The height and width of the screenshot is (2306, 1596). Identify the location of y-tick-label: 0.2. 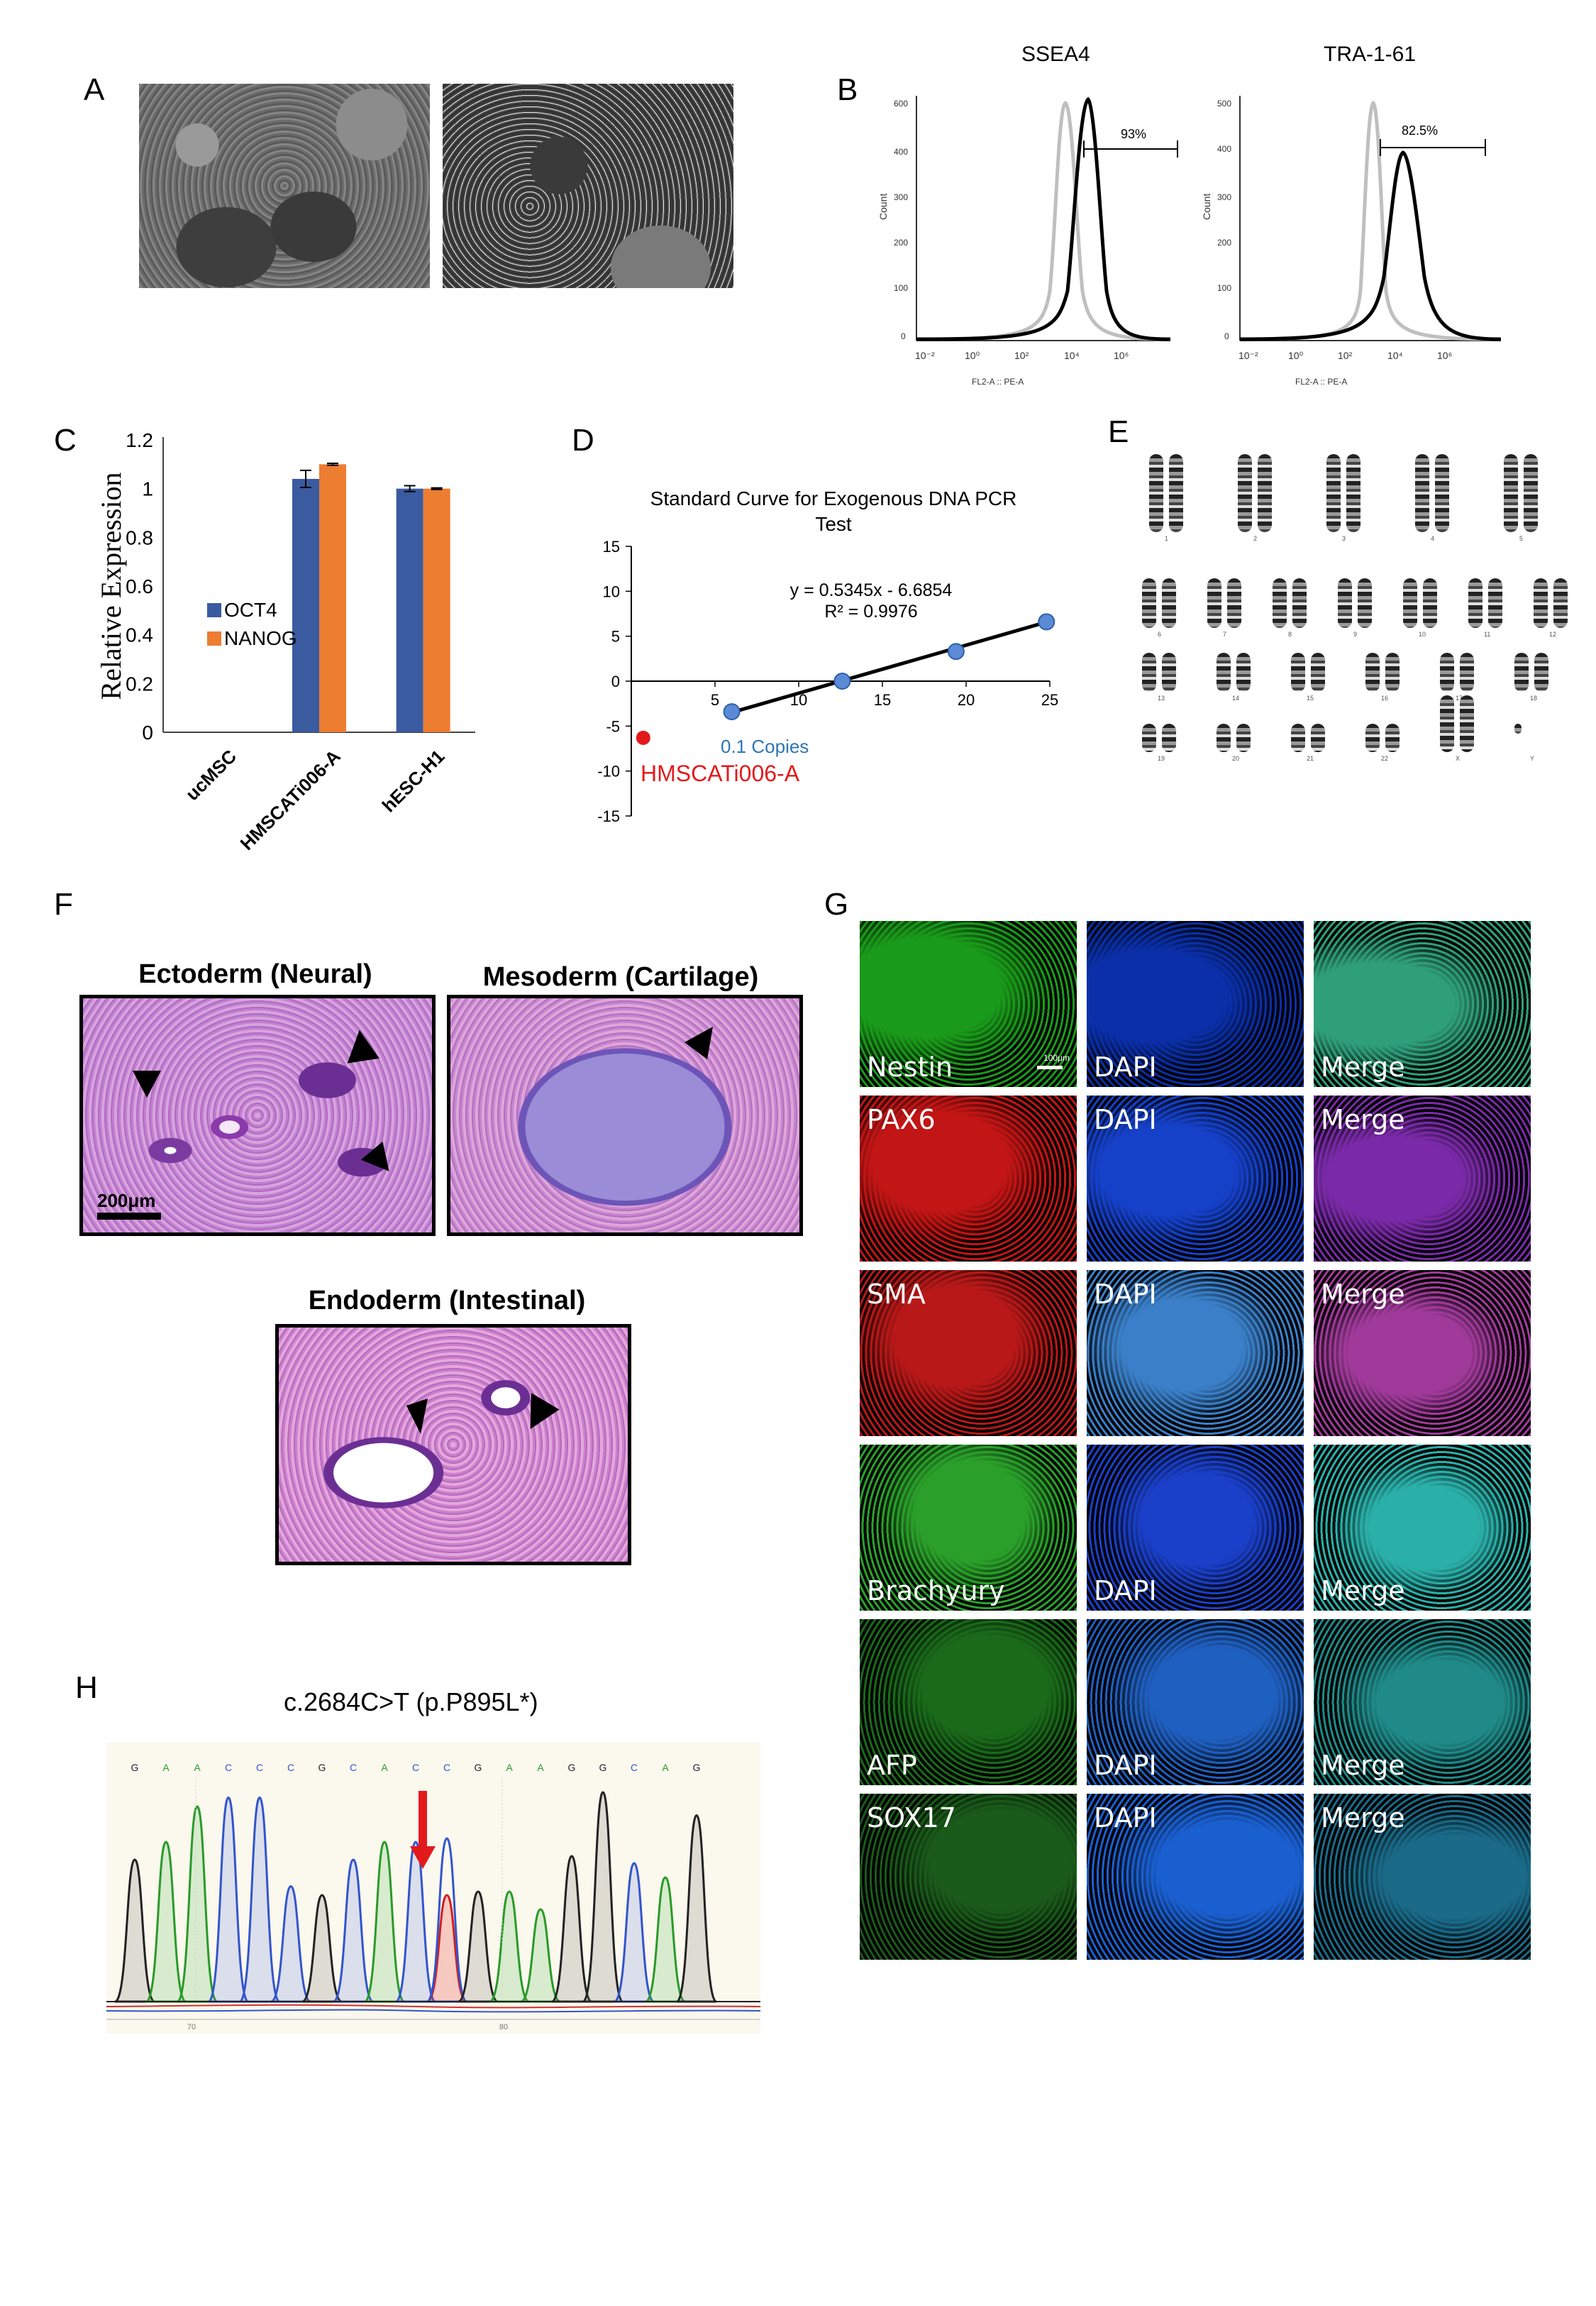
(139, 684).